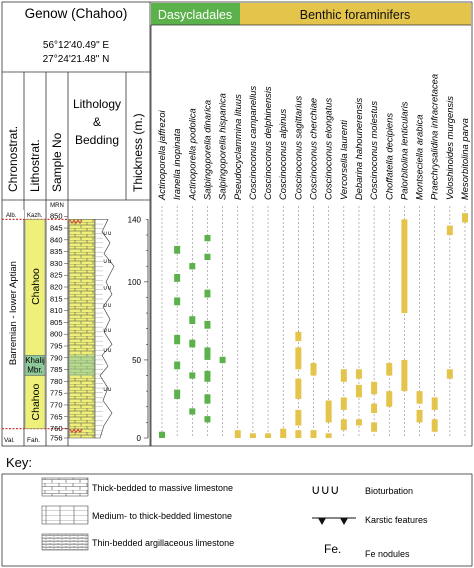 Image resolution: width=474 pixels, height=568 pixels. I want to click on sample-label: 845, so click(56, 228).